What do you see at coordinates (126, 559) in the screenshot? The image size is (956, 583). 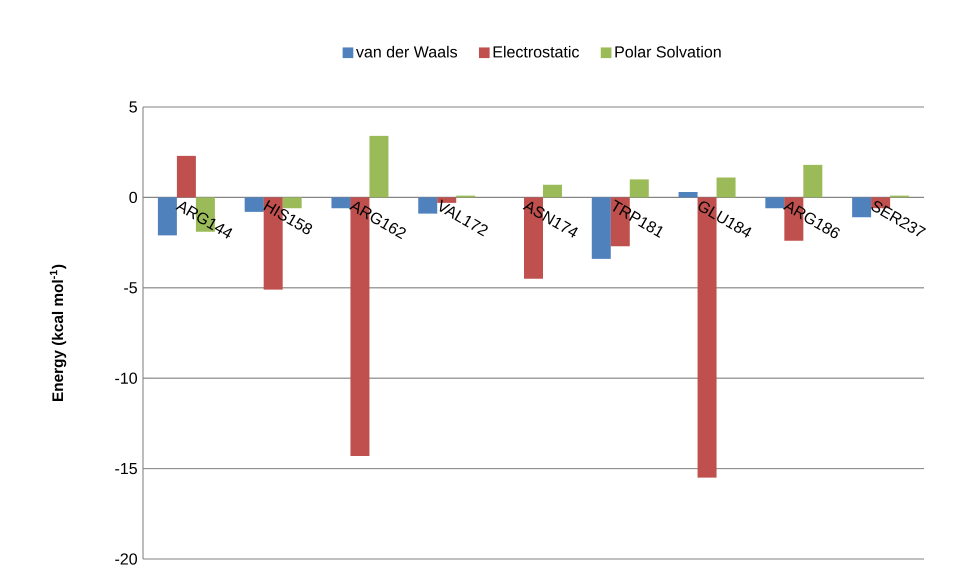 I see `y-tick-label: -20` at bounding box center [126, 559].